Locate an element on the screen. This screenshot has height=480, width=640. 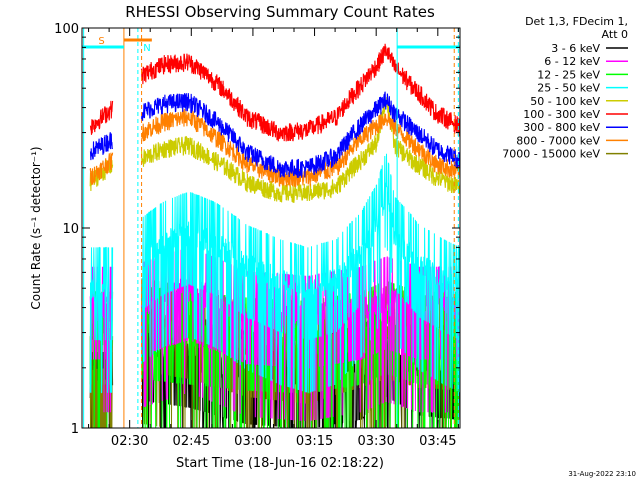
legend-header-line-2: Att 0 is located at coordinates (615, 34).